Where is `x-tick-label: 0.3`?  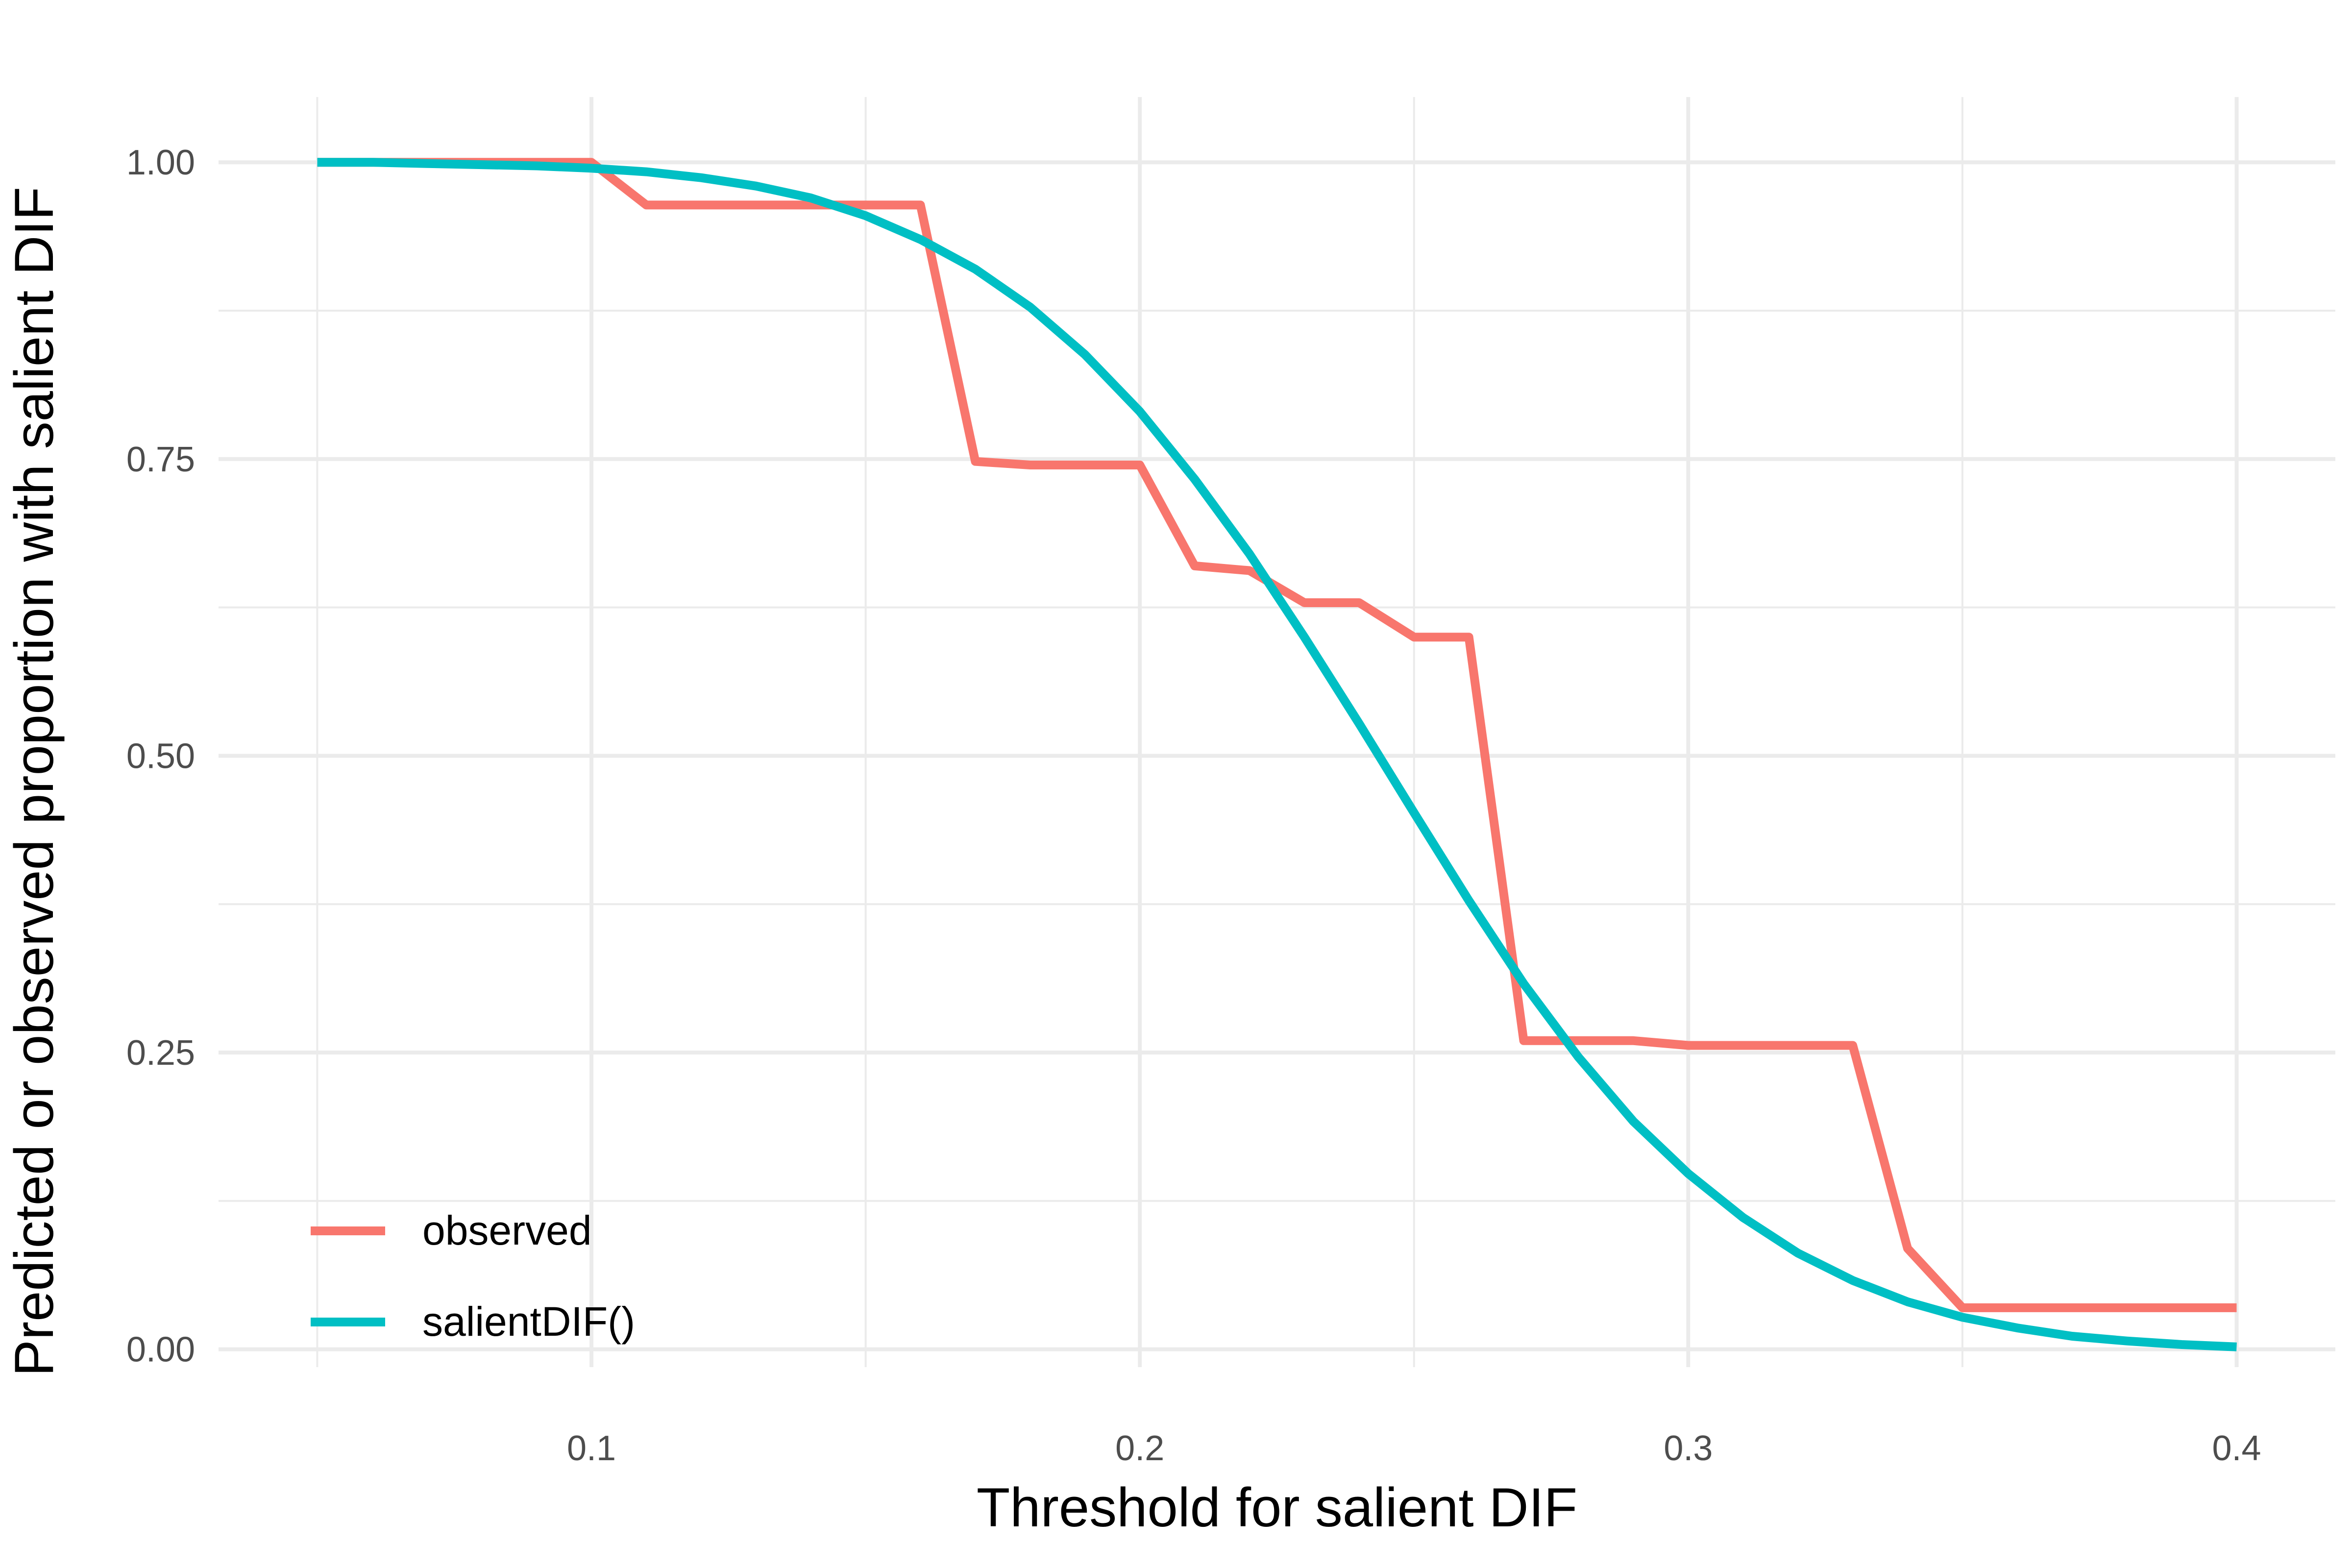
x-tick-label: 0.3 is located at coordinates (1688, 1448).